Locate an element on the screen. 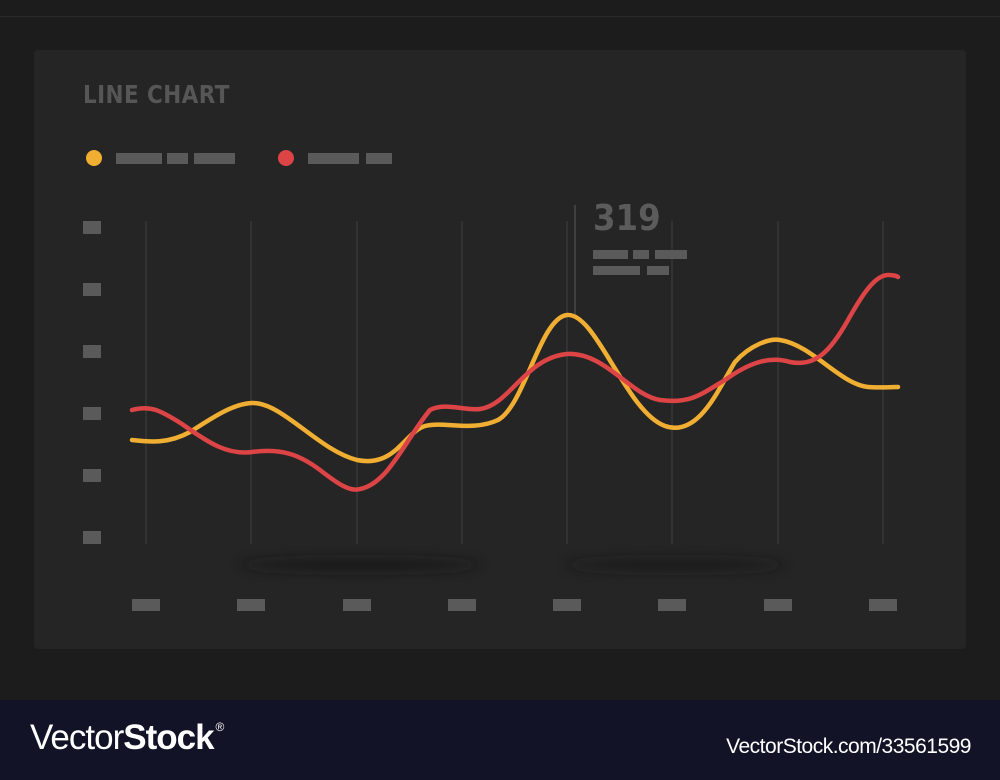  callout-value: 319 is located at coordinates (627, 218).